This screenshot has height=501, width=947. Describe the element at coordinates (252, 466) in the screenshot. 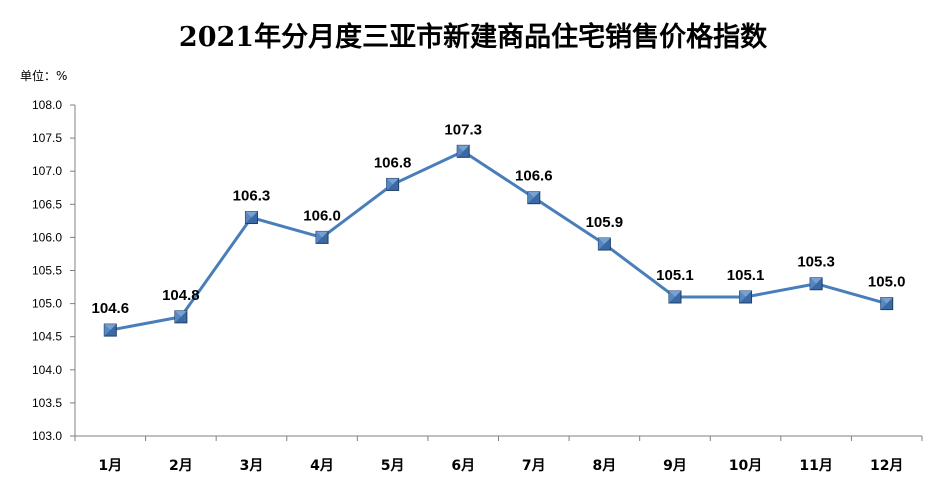

I see `x-tick-label: 3月` at that location.